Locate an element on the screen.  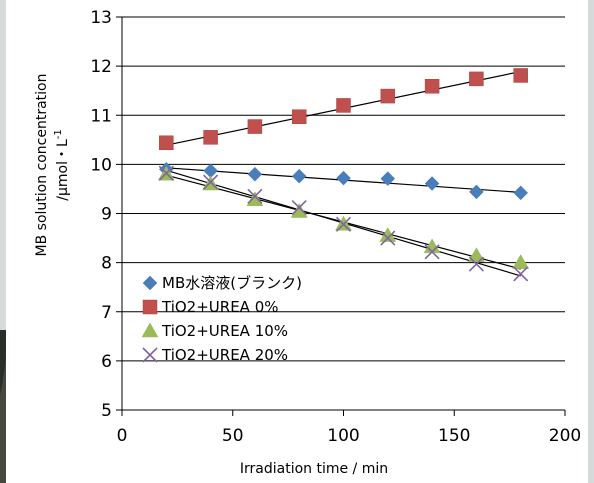
y-axis-title-line2: /μmol・L-1 is located at coordinates (62, 165).